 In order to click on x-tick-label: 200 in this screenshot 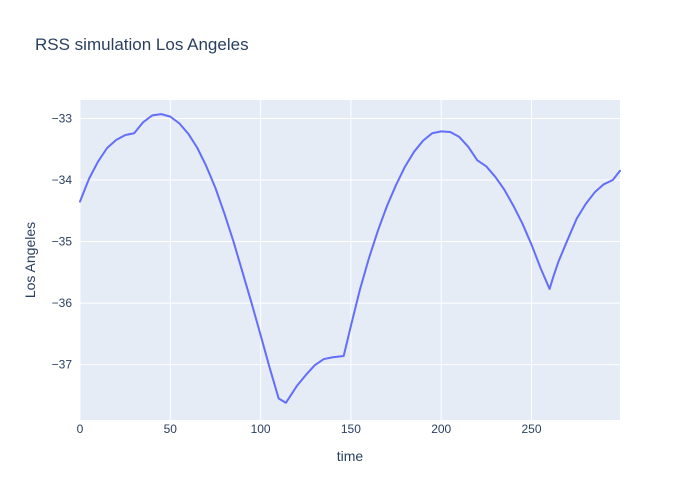, I will do `click(441, 429)`.